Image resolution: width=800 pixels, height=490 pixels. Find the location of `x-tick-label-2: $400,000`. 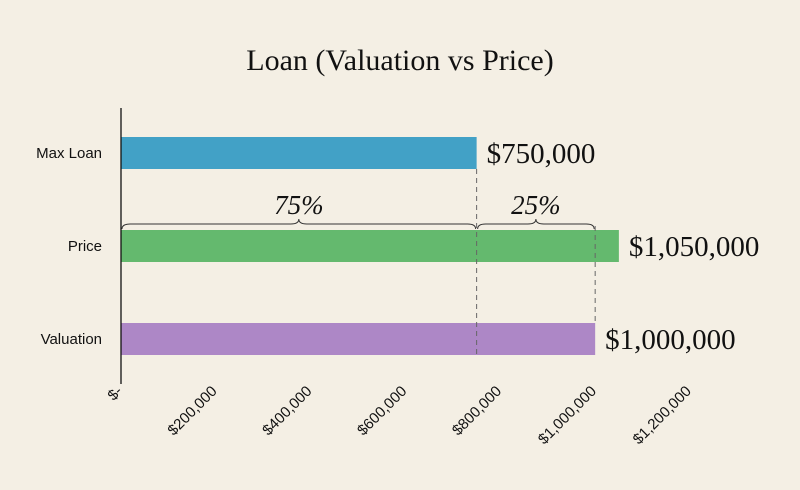

x-tick-label-2: $400,000 is located at coordinates (287, 411).